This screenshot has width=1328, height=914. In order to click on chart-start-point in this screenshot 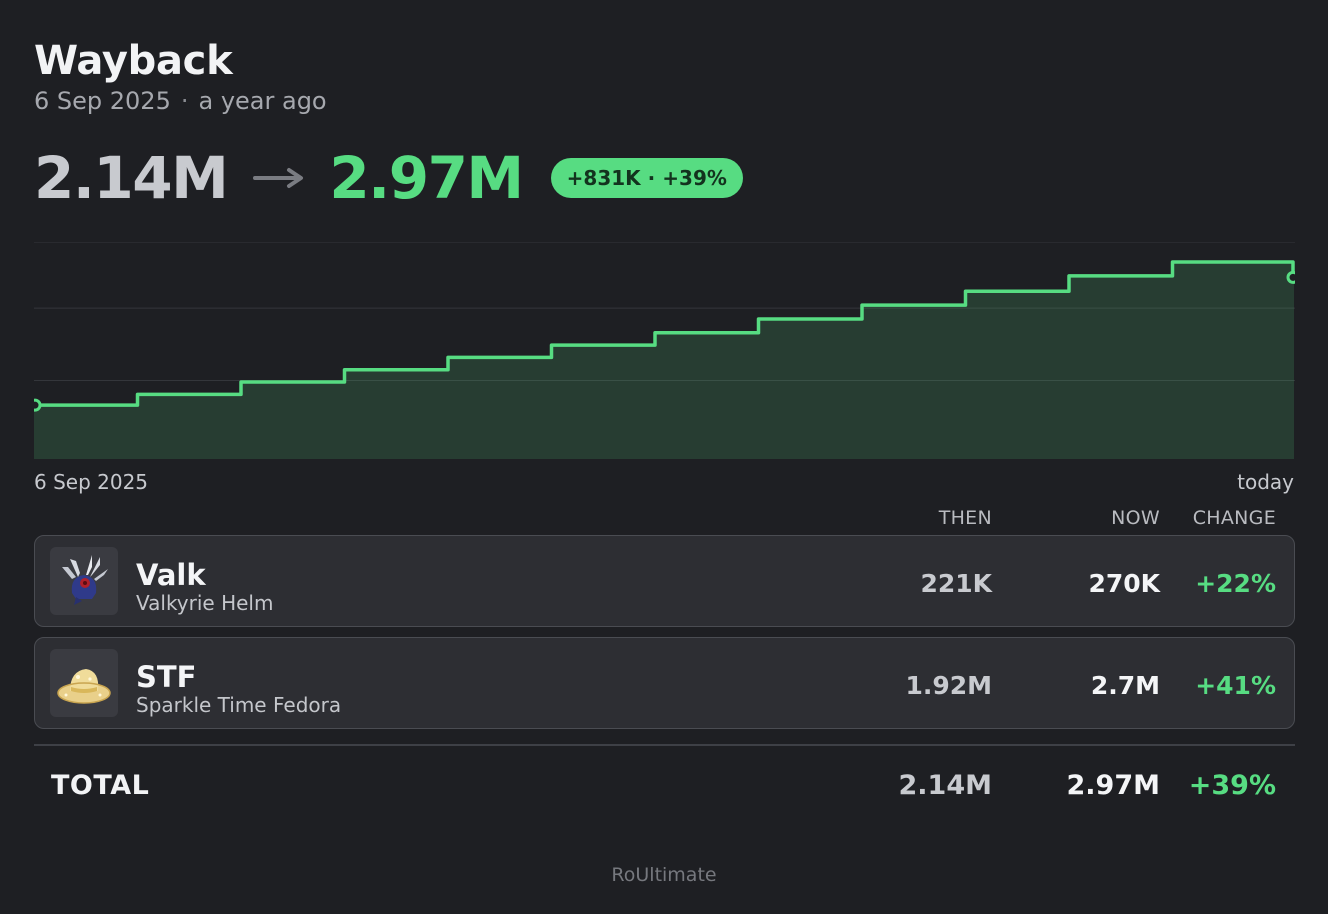, I will do `click(38, 405)`.